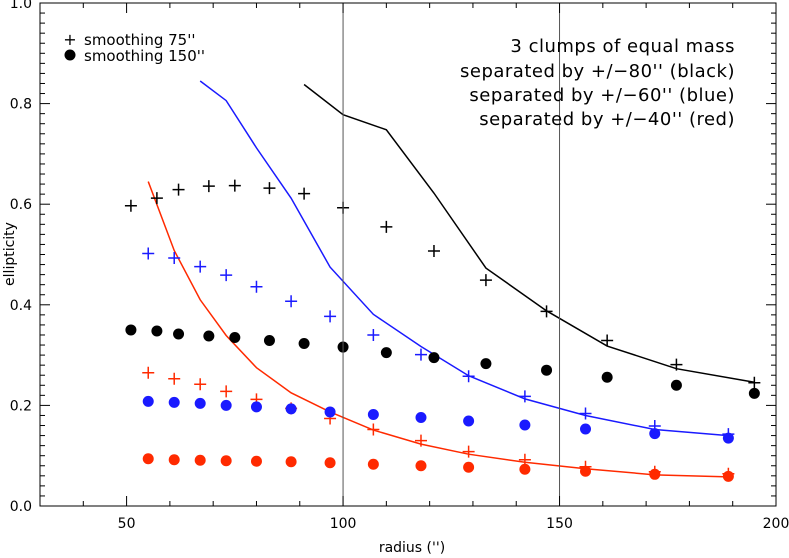 This screenshot has height=558, width=789. Describe the element at coordinates (21, 105) in the screenshot. I see `y-tick-label: 0.8` at that location.